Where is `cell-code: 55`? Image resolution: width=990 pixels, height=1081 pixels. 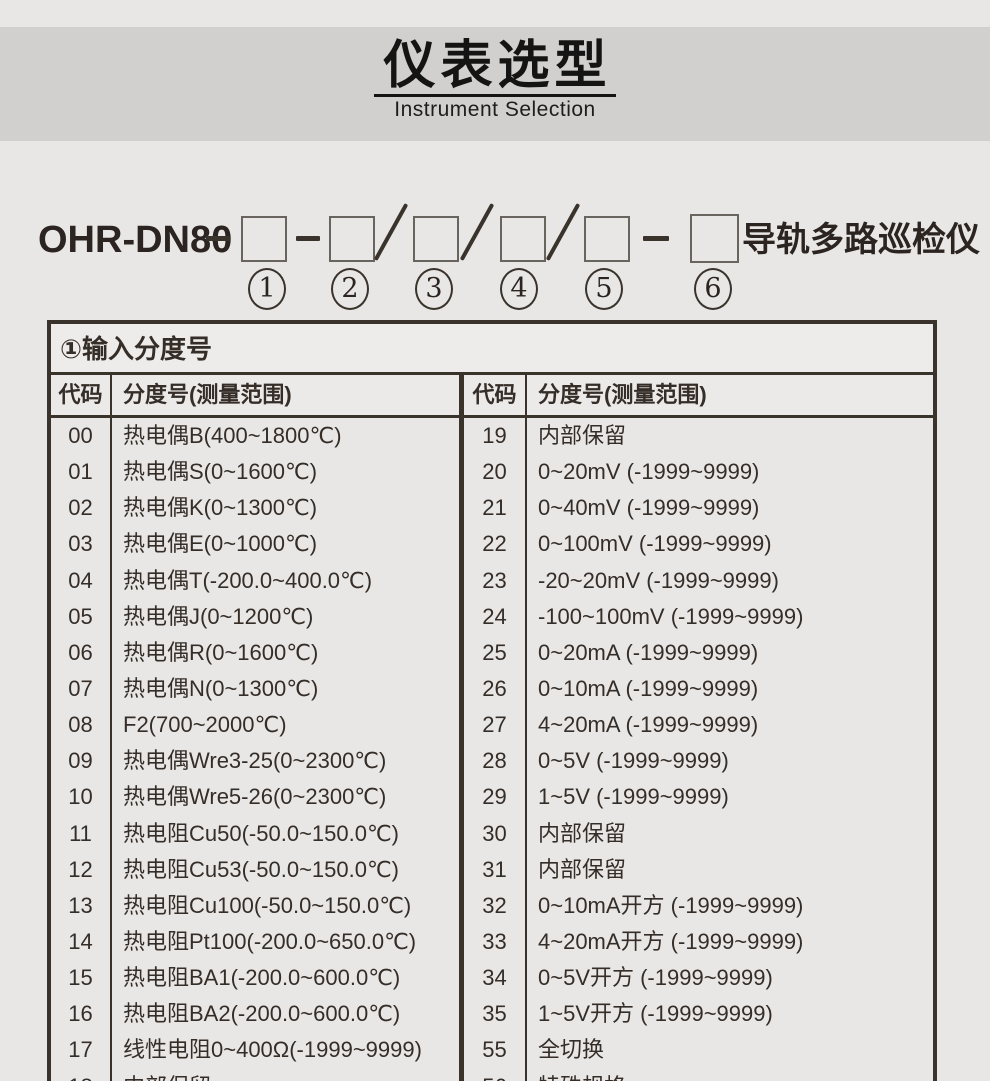
cell-code: 55 is located at coordinates (495, 1050).